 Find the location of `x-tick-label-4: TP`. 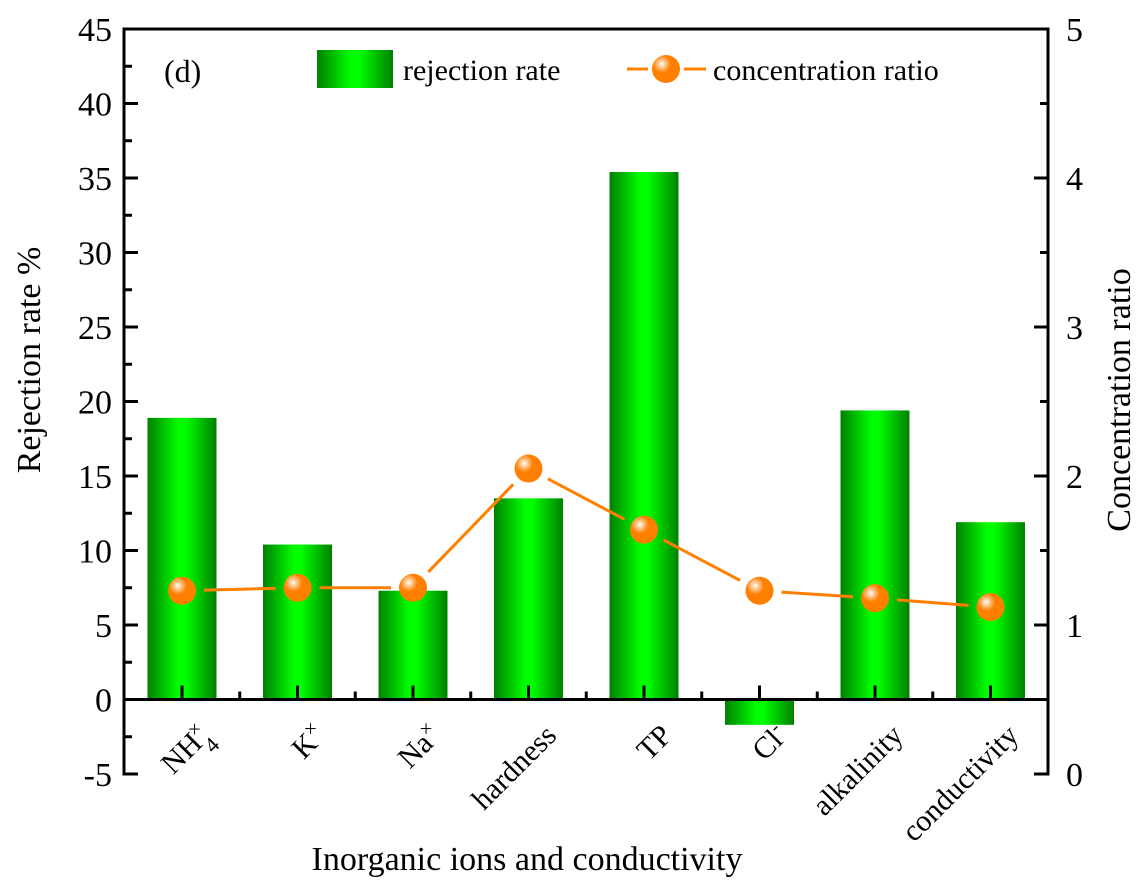

x-tick-label-4: TP is located at coordinates (654, 743).